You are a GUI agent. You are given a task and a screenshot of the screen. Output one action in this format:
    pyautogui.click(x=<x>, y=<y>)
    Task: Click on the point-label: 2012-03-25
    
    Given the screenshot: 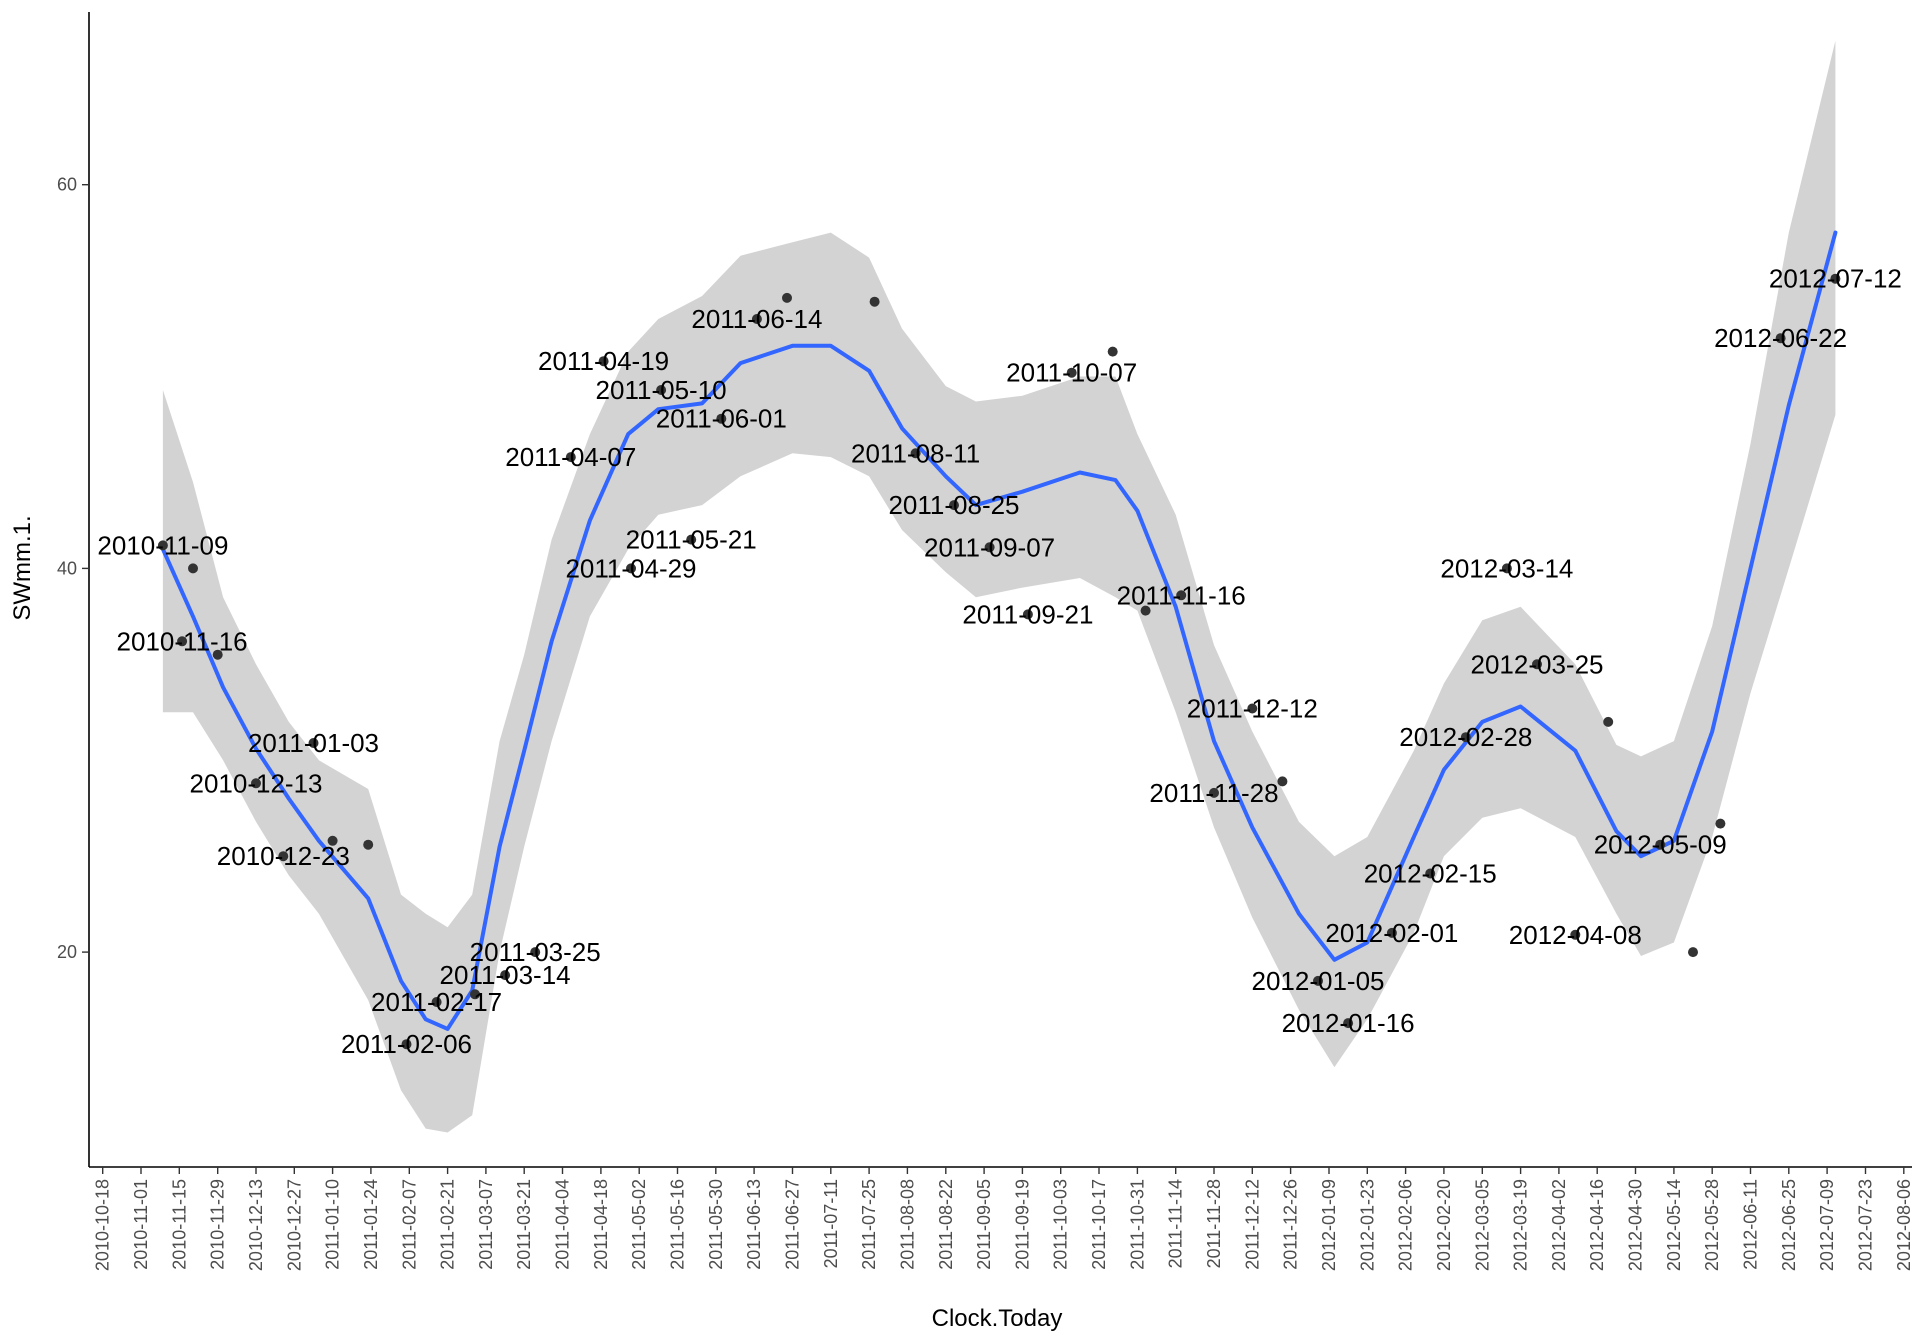 What is the action you would take?
    pyautogui.click(x=1537, y=664)
    